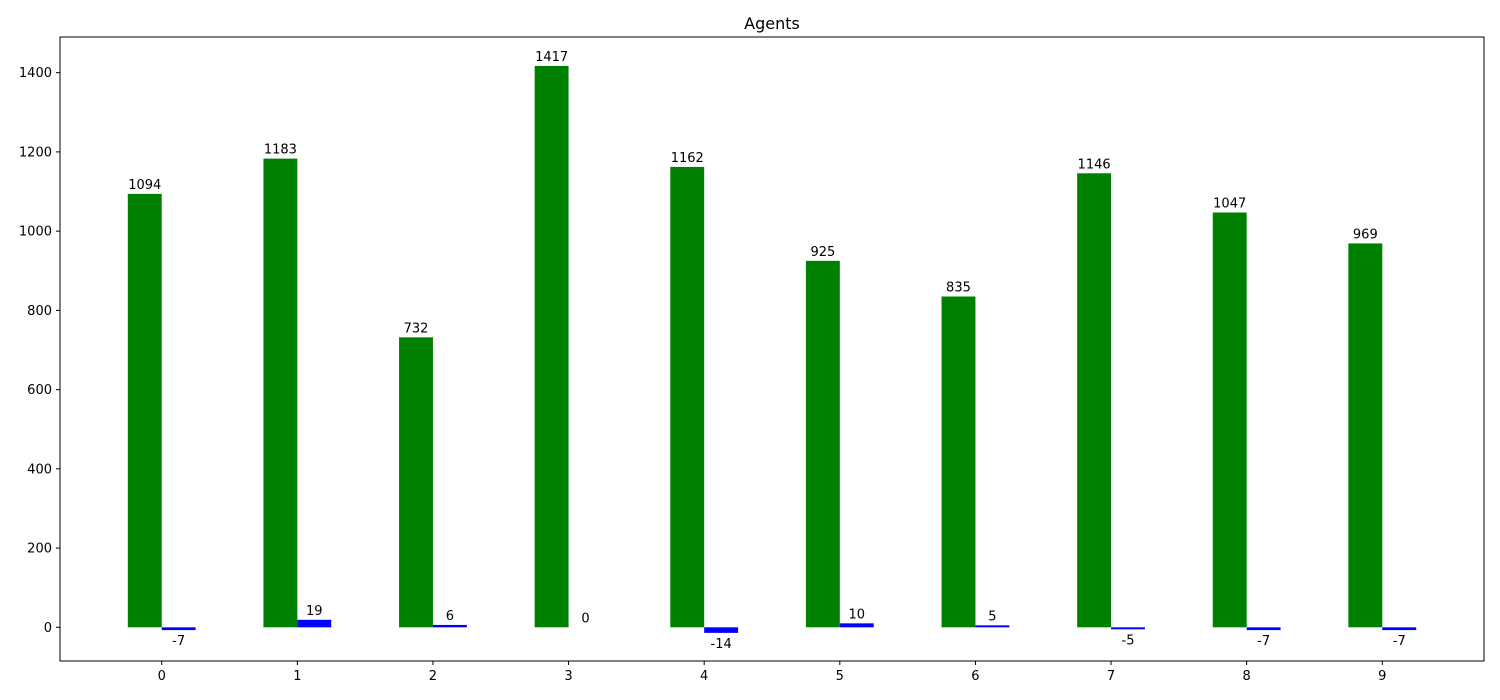 This screenshot has width=1500, height=700. Describe the element at coordinates (551, 57) in the screenshot. I see `data-label-series0-3: 1417` at that location.